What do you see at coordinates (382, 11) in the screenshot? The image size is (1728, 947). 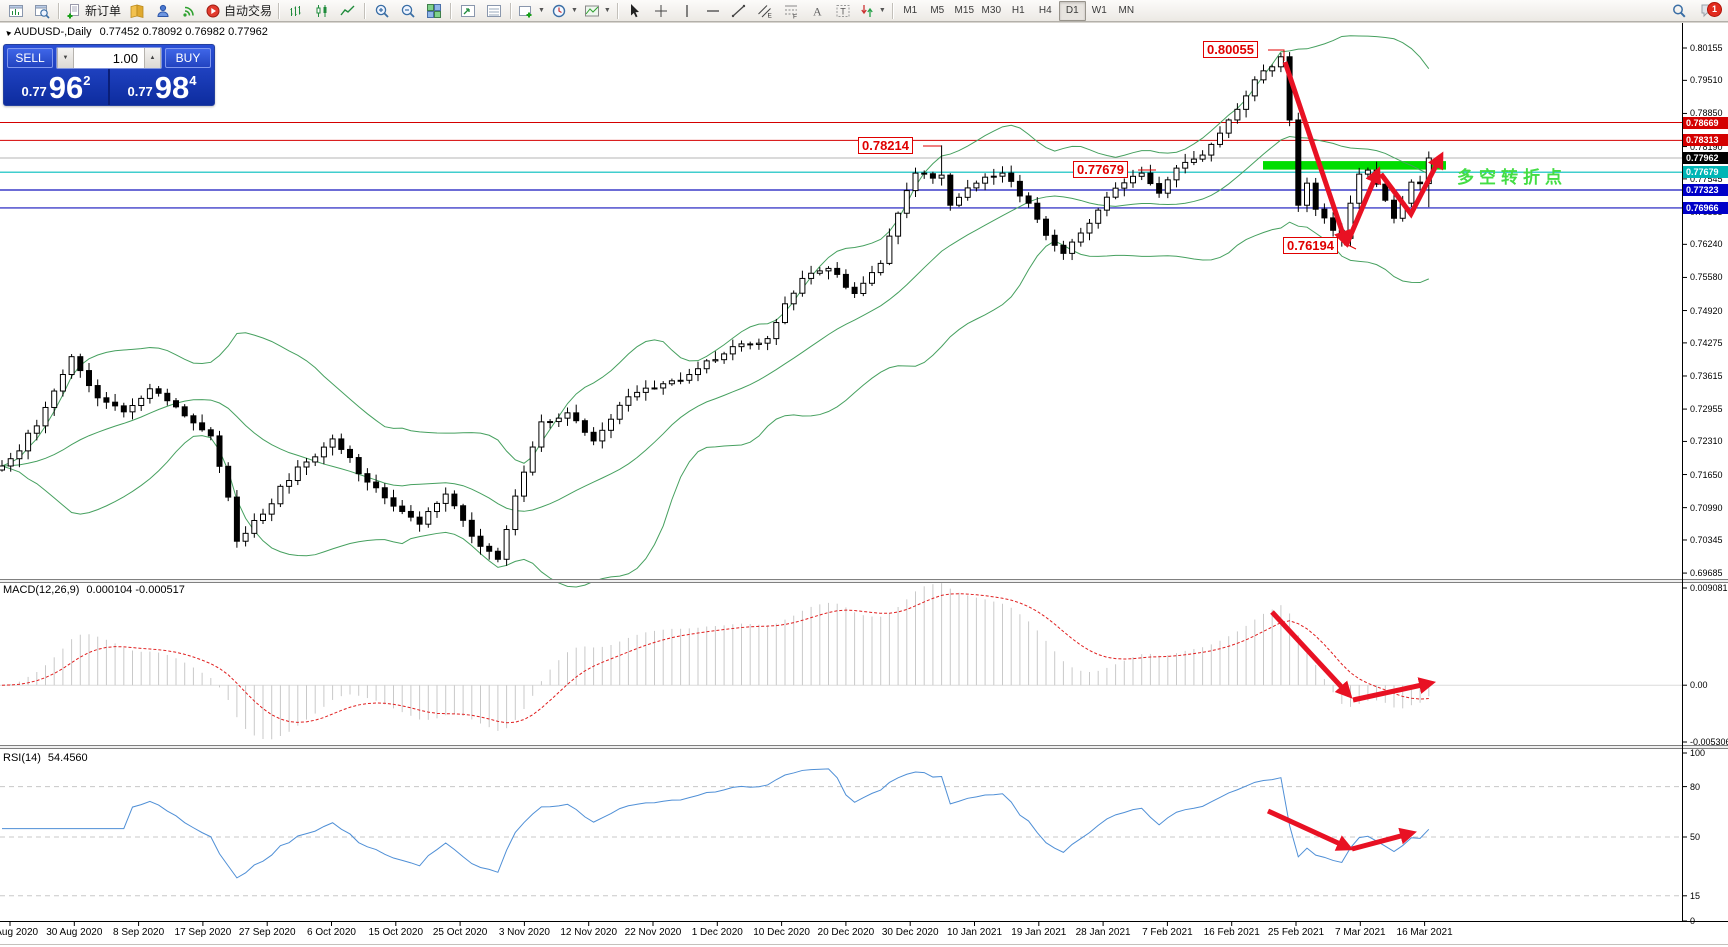 I see `zoom-in-icon` at bounding box center [382, 11].